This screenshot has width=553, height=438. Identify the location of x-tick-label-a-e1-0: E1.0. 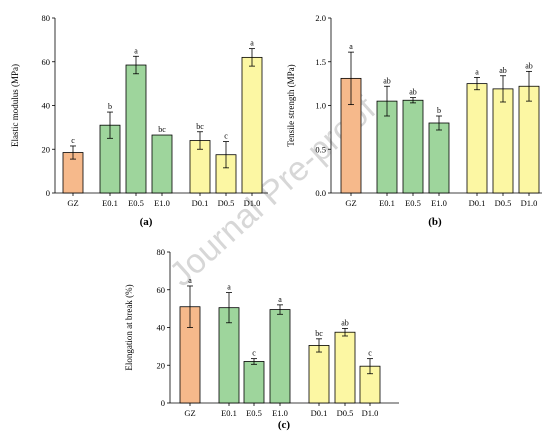
(162, 203).